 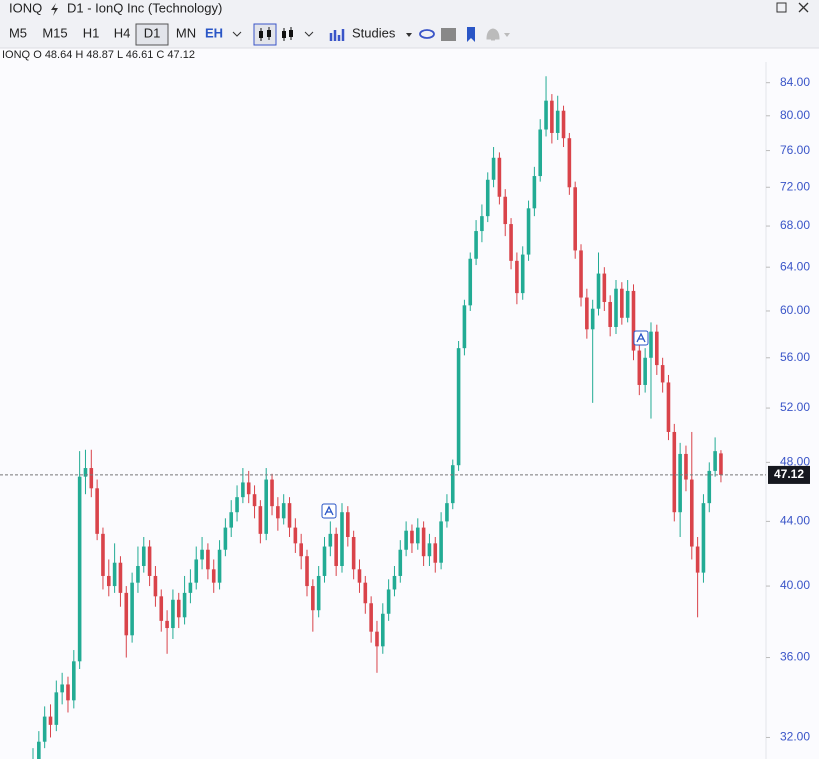 I want to click on maximize-button, so click(x=781, y=7).